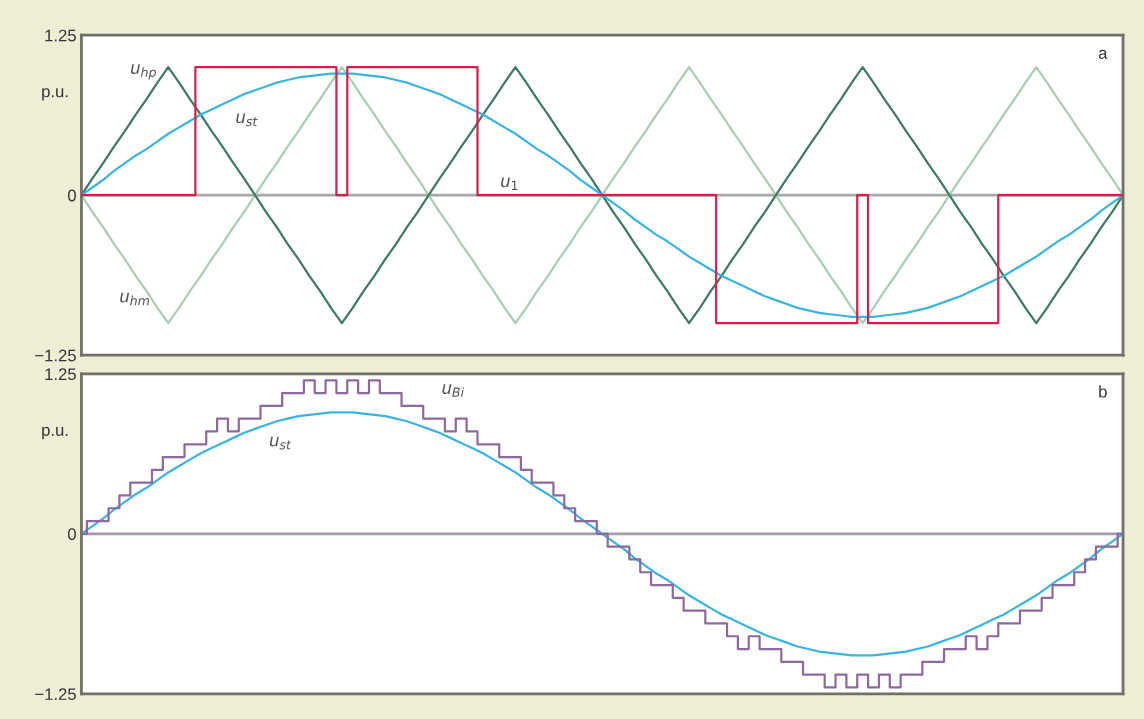 This screenshot has height=719, width=1144. Describe the element at coordinates (143, 72) in the screenshot. I see `series-label: u$_{hp}$` at that location.